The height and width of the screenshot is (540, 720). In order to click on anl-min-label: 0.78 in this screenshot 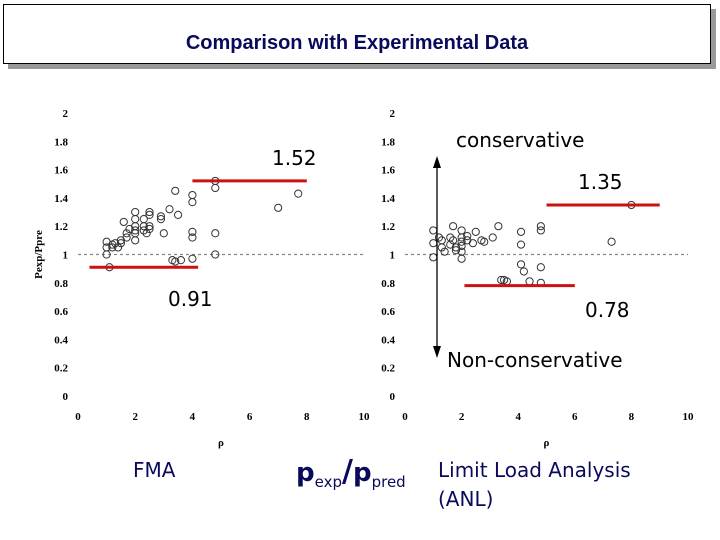, I will do `click(607, 310)`.